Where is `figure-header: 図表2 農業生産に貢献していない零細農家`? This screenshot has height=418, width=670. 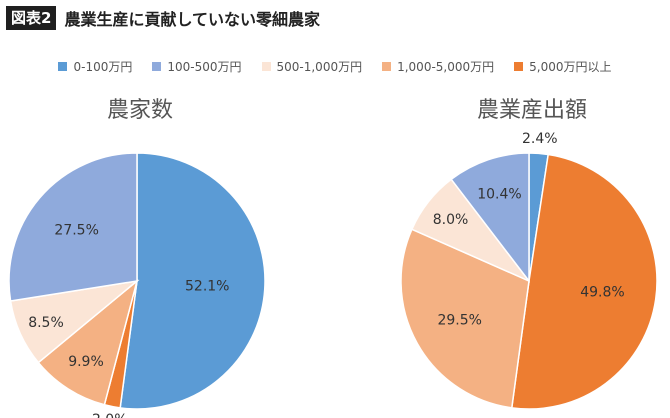 figure-header: 図表2 農業生産に貢献していない零細農家 is located at coordinates (163, 18).